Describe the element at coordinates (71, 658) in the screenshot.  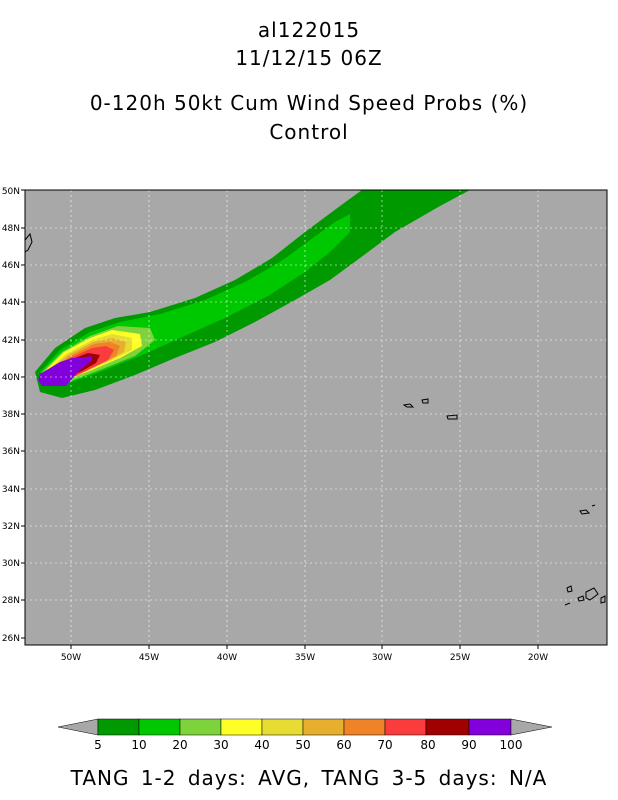
I see `lon-label: 50W` at that location.